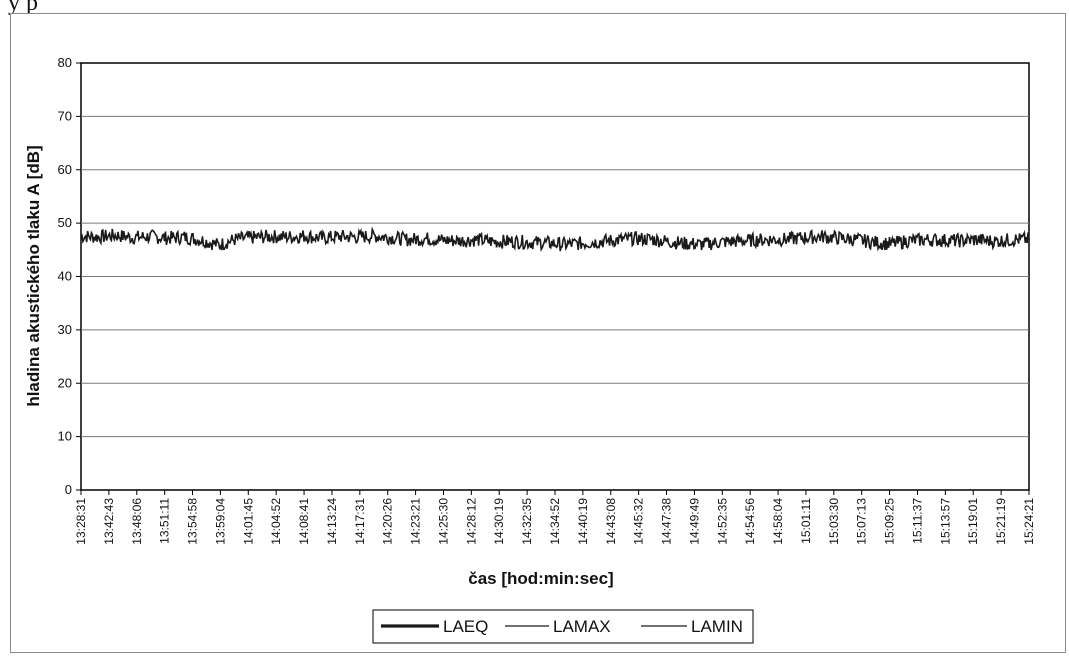  What do you see at coordinates (276, 521) in the screenshot?
I see `x-tick-label: 14:04:52` at bounding box center [276, 521].